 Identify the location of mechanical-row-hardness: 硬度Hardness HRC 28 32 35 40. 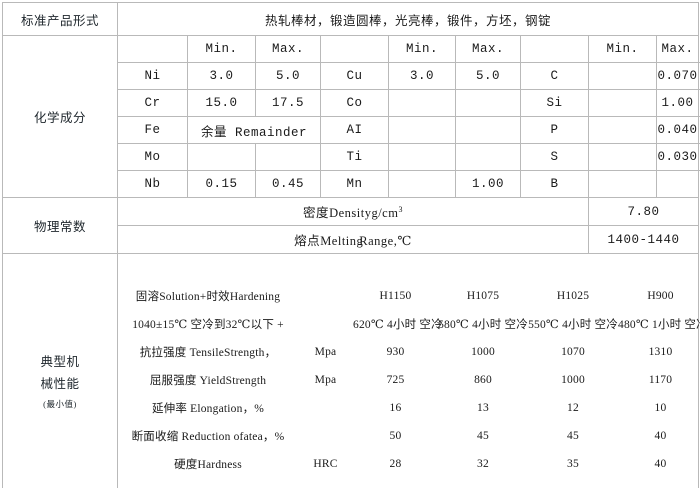
(409, 464).